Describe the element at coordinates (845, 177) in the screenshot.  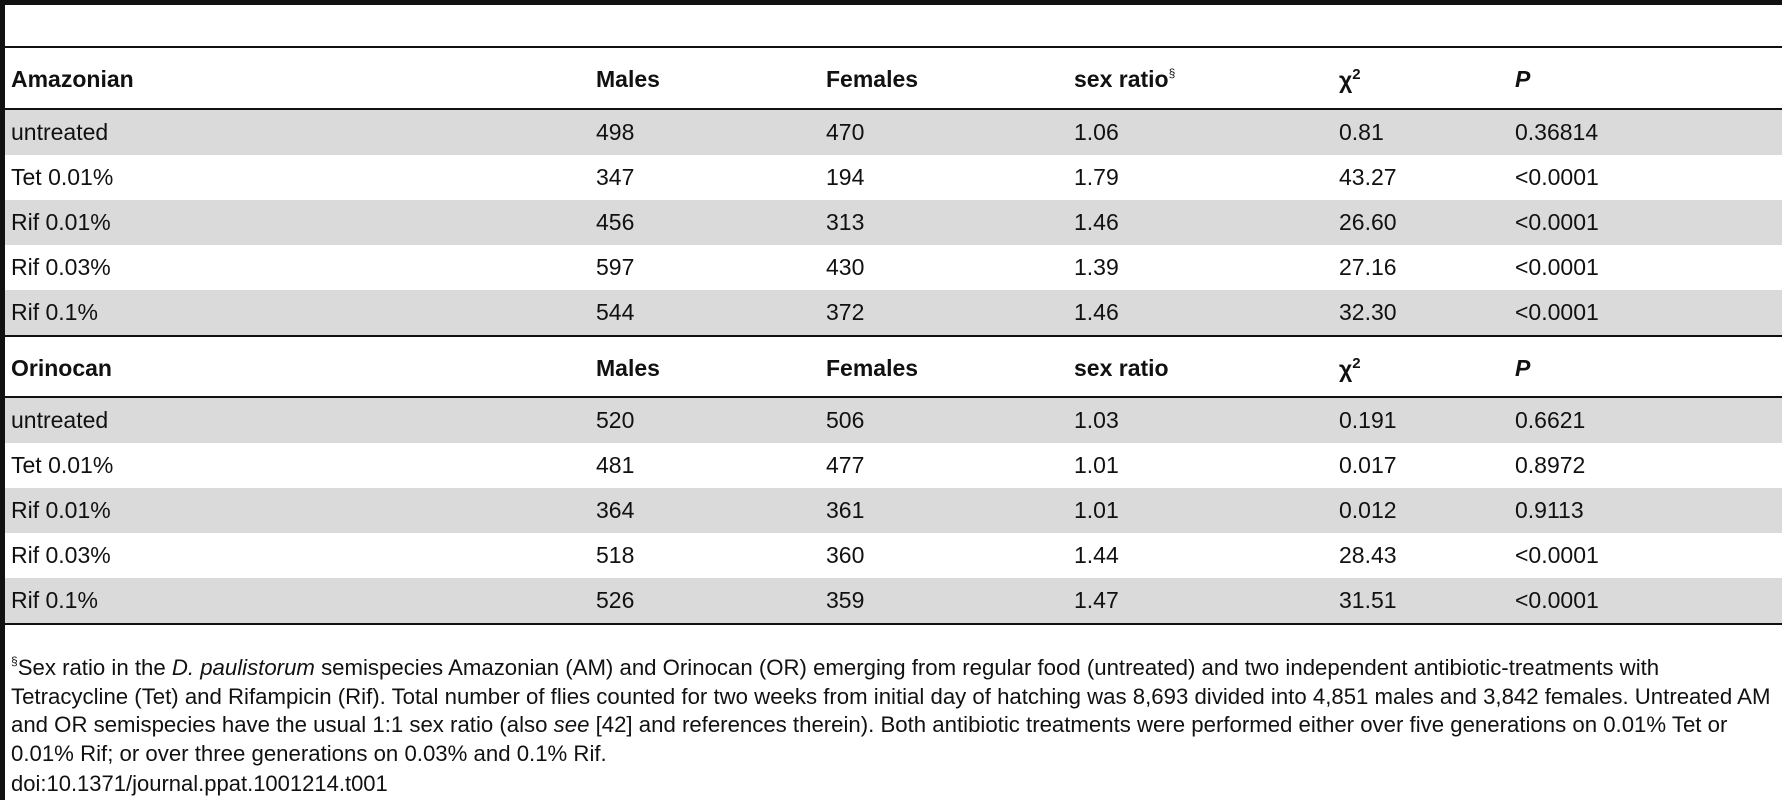
I see `females-count: 194` at that location.